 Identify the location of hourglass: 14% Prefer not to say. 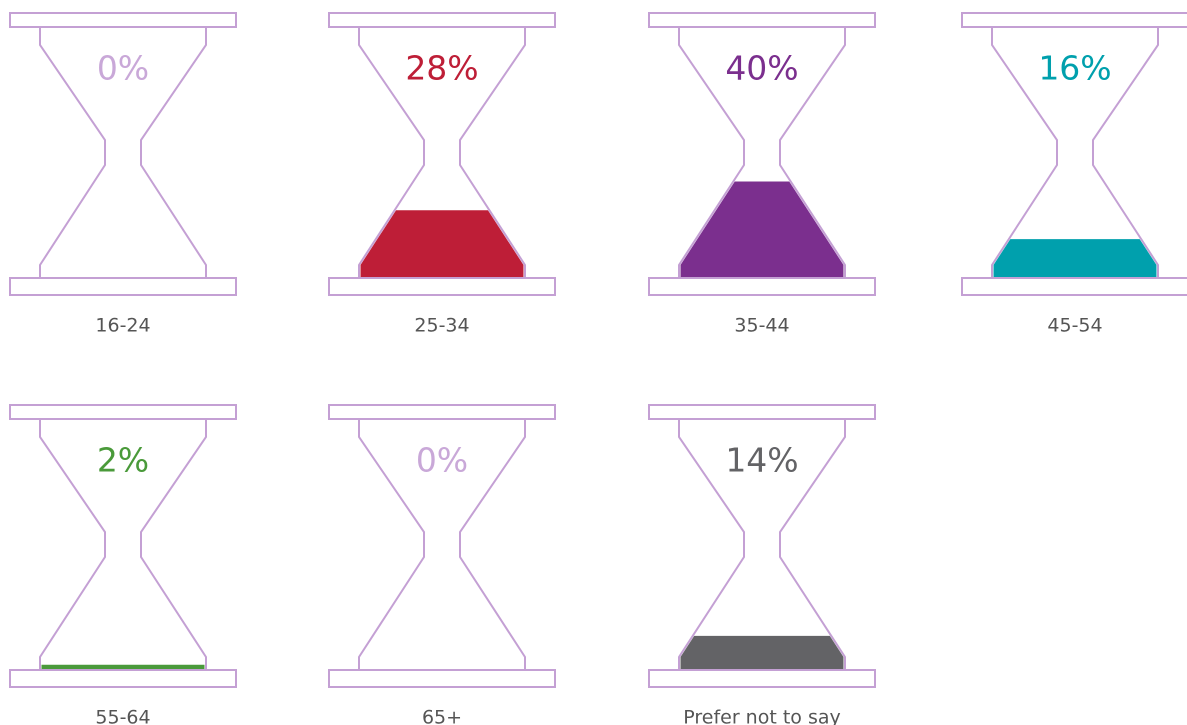
(762, 564).